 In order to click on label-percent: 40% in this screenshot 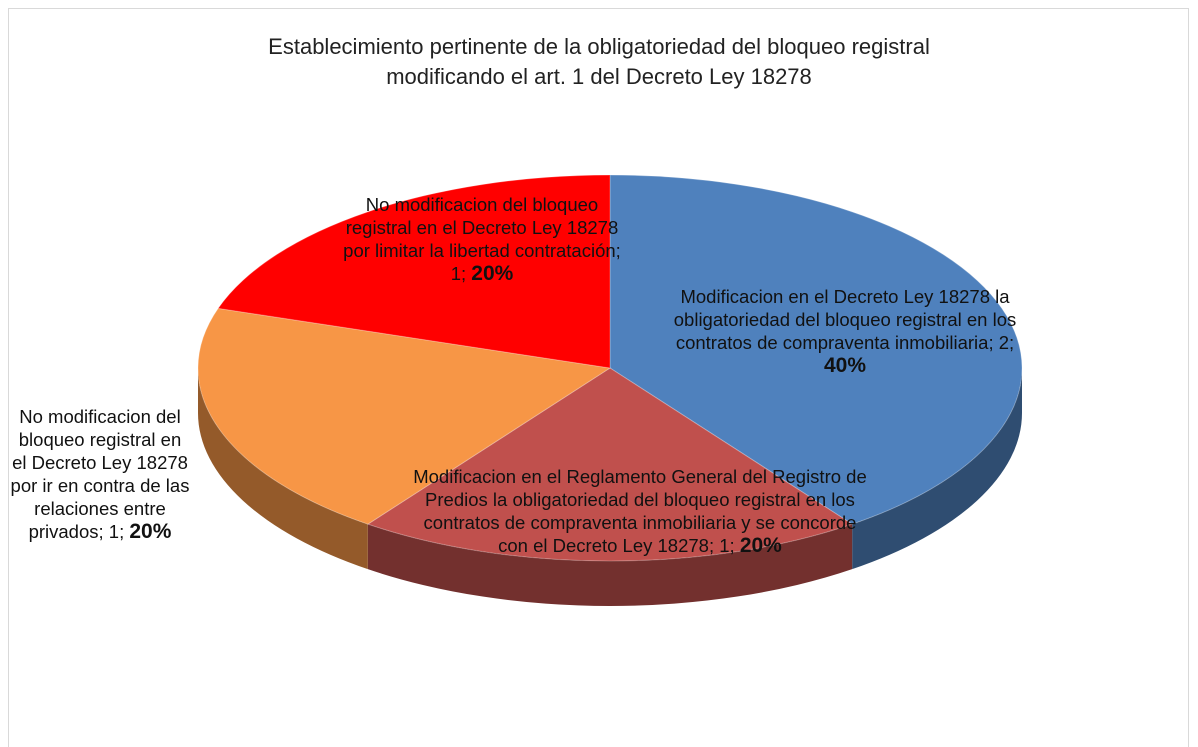, I will do `click(845, 365)`.